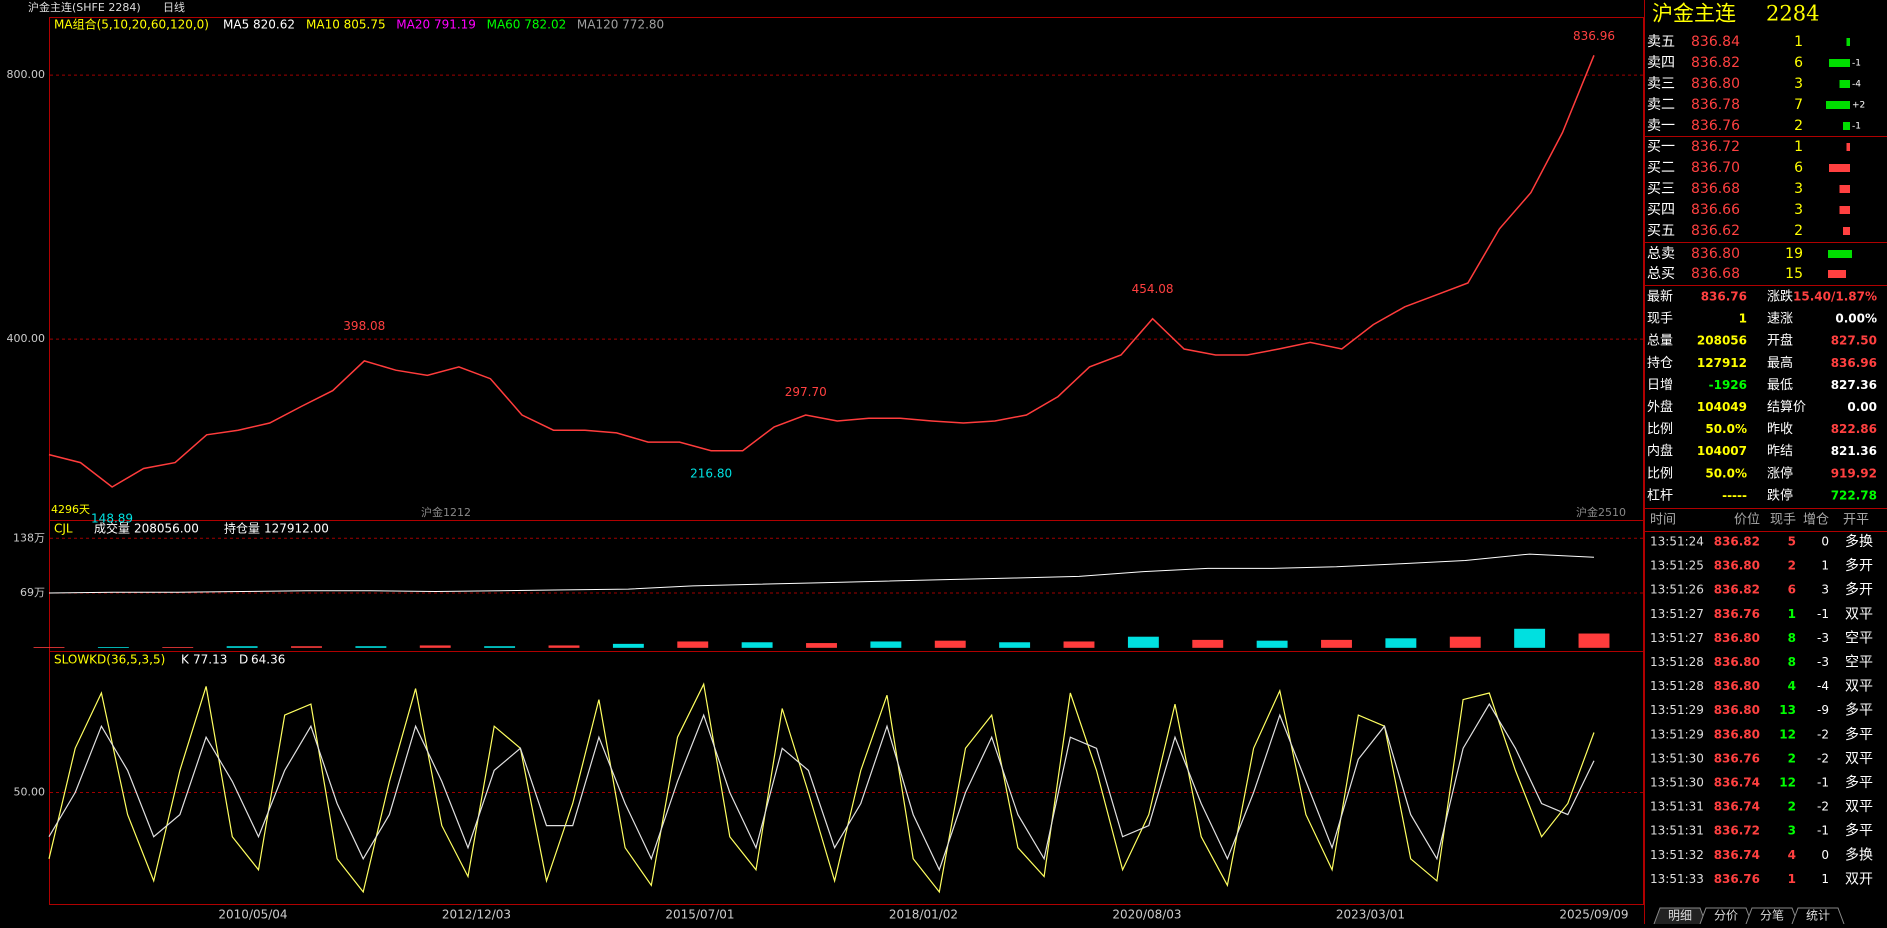  Describe the element at coordinates (446, 512) in the screenshot. I see `contract-label: 沪金1212` at that location.